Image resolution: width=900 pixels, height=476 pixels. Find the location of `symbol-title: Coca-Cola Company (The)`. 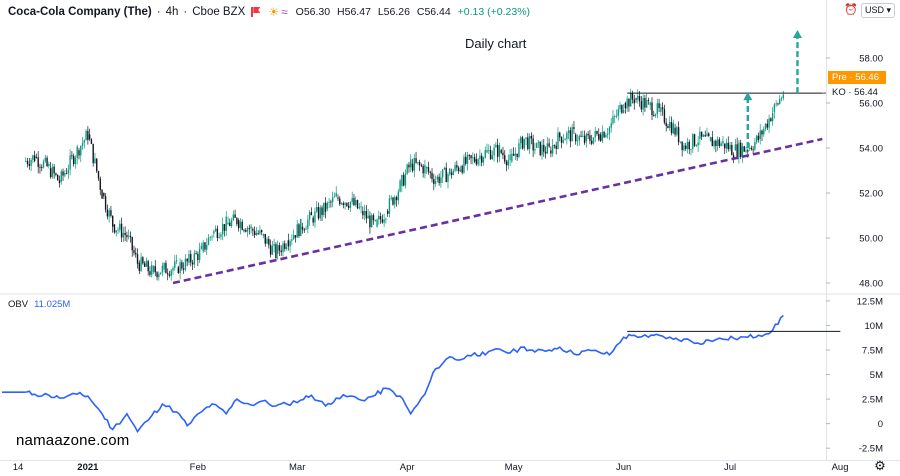

symbol-title: Coca-Cola Company (The) is located at coordinates (80, 12).